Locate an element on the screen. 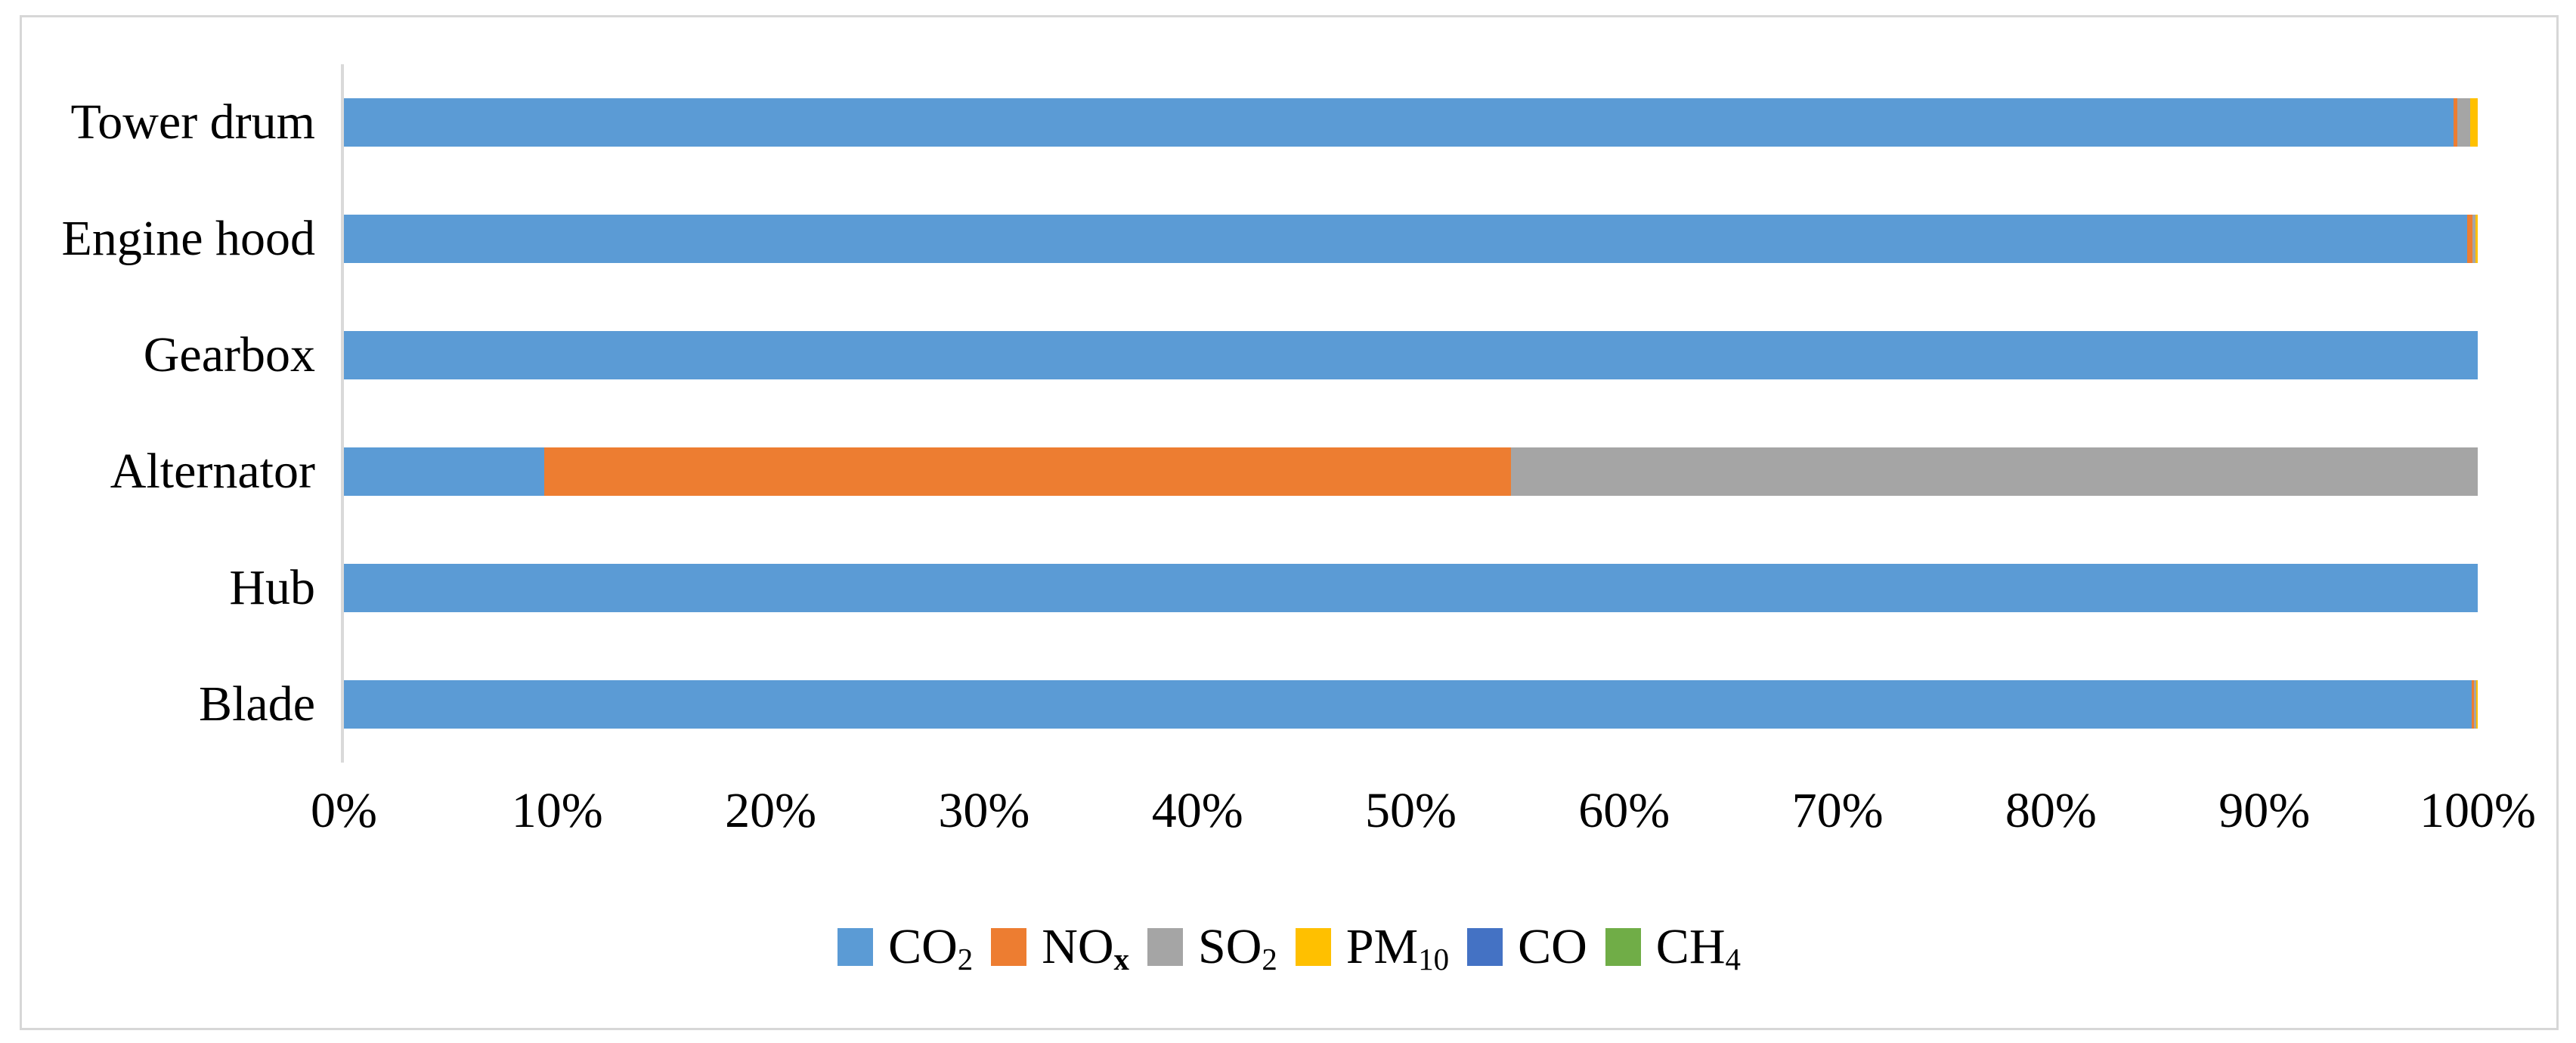 The width and height of the screenshot is (2576, 1043). bar-gearbox is located at coordinates (1411, 355).